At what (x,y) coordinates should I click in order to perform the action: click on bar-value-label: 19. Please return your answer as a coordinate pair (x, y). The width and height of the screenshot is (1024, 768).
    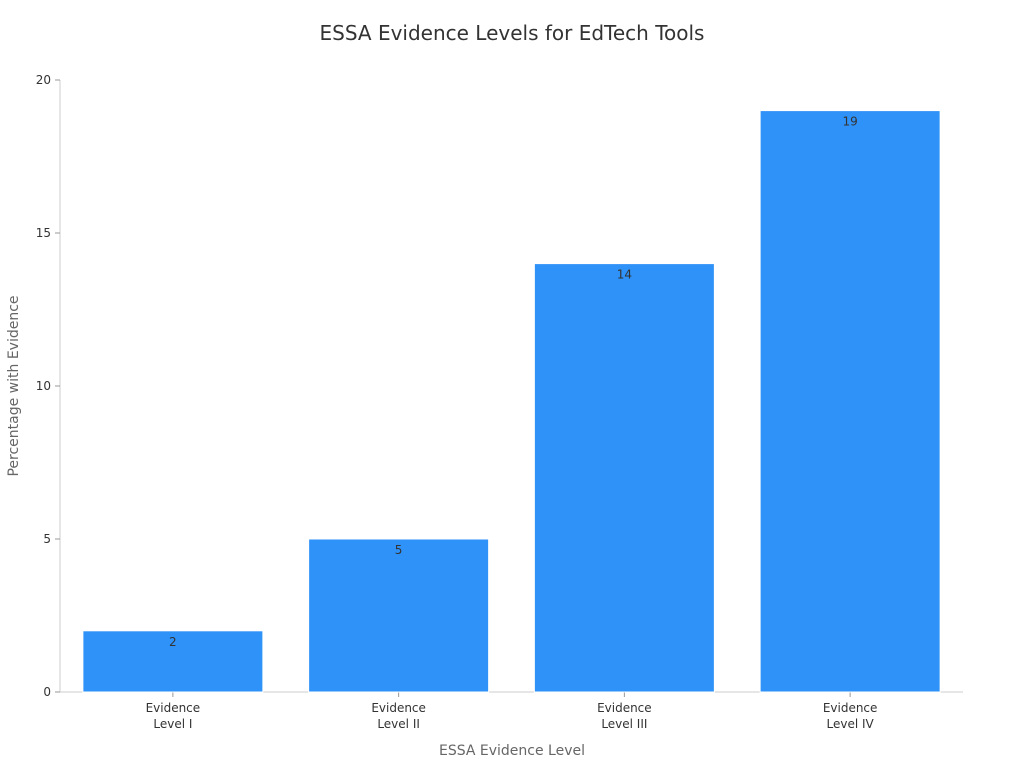
    Looking at the image, I should click on (849, 122).